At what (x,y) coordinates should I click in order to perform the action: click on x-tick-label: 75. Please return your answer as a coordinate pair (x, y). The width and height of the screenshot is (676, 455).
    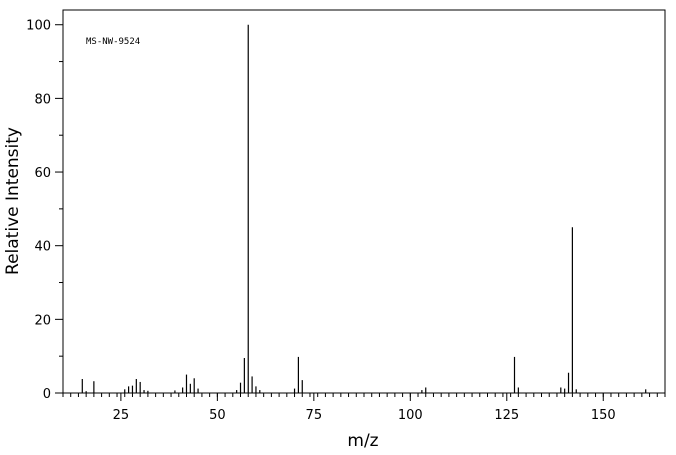
    Looking at the image, I should click on (314, 415).